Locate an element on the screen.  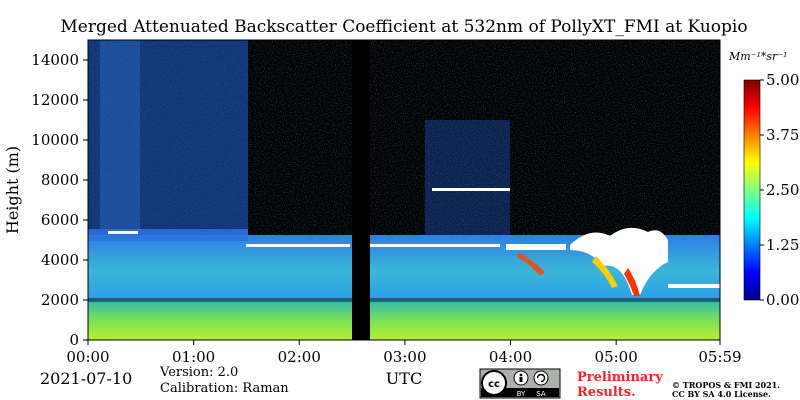
x-tick-label: 00:00 is located at coordinates (87, 357).